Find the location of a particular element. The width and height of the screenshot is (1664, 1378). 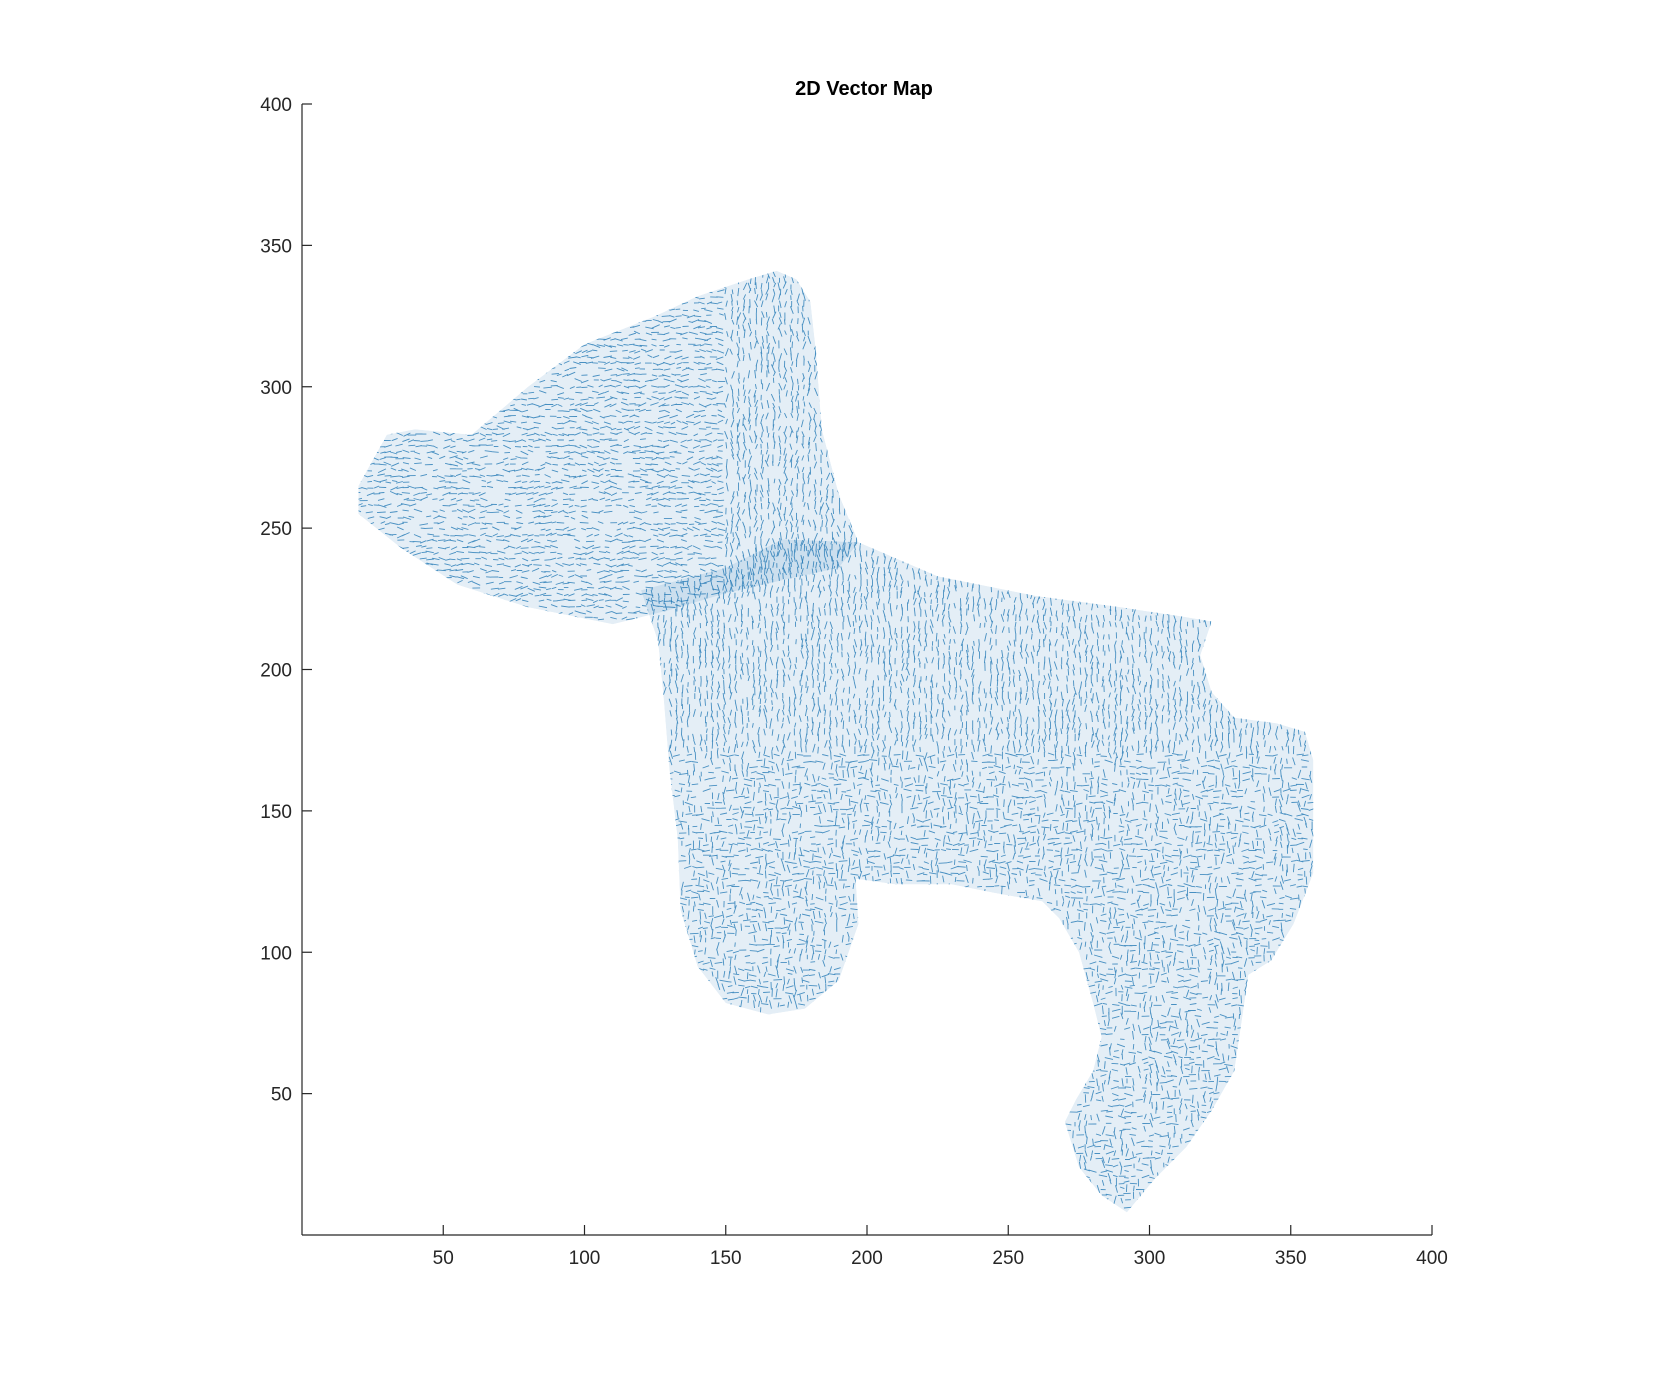

x-tick-label: 200 is located at coordinates (867, 1258).